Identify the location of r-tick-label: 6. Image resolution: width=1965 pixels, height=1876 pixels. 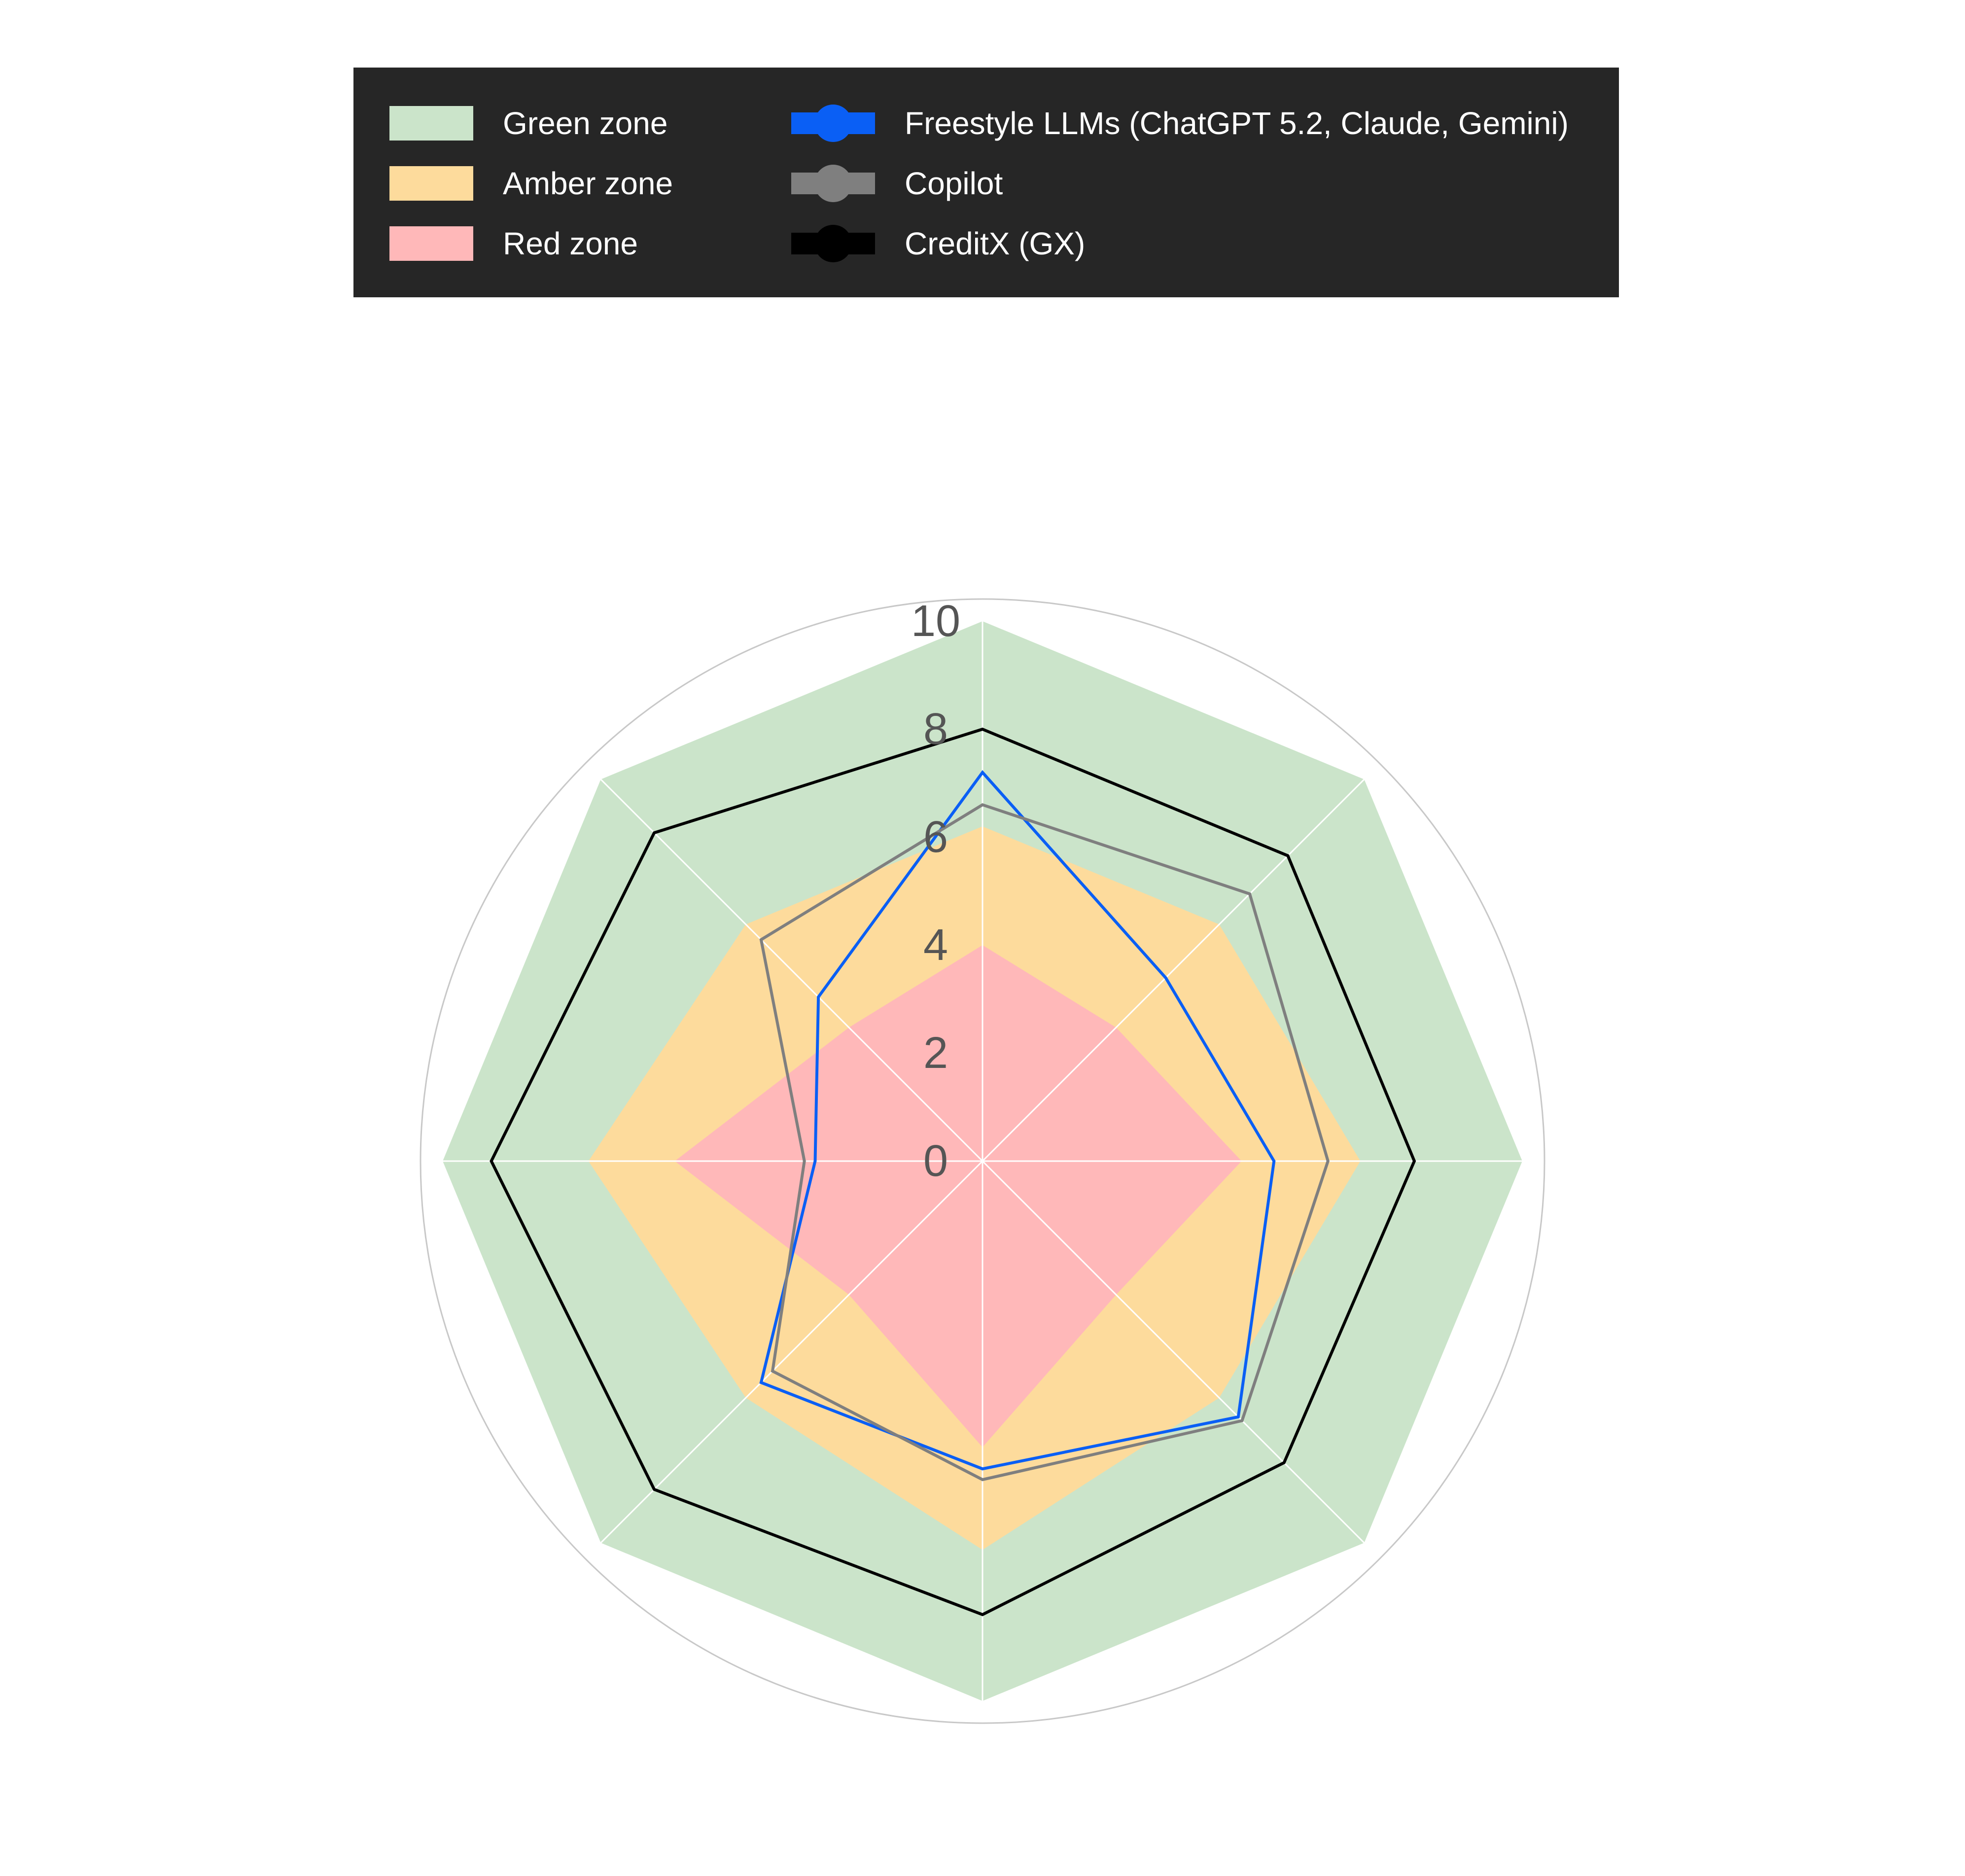
(935, 838).